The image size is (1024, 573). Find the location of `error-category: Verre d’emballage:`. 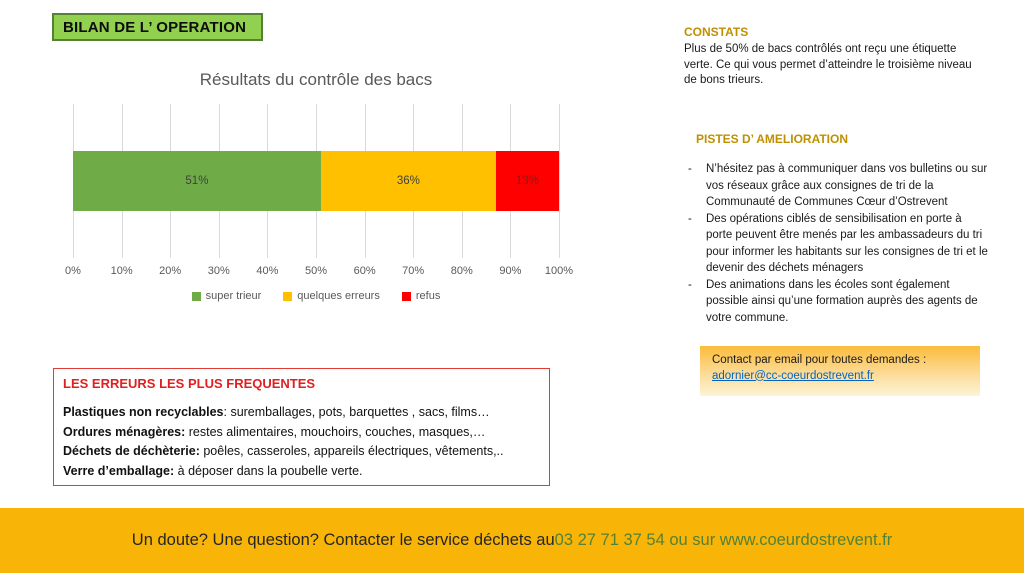

error-category: Verre d’emballage: is located at coordinates (119, 470).